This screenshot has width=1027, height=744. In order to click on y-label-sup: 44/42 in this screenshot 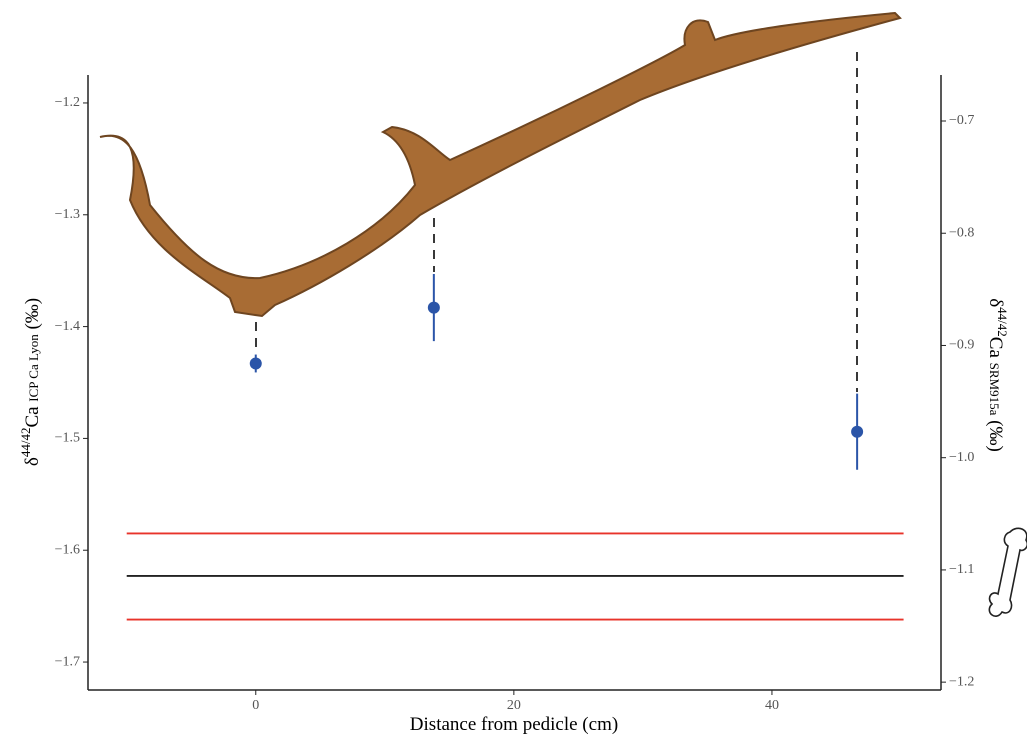, I will do `click(25, 443)`.